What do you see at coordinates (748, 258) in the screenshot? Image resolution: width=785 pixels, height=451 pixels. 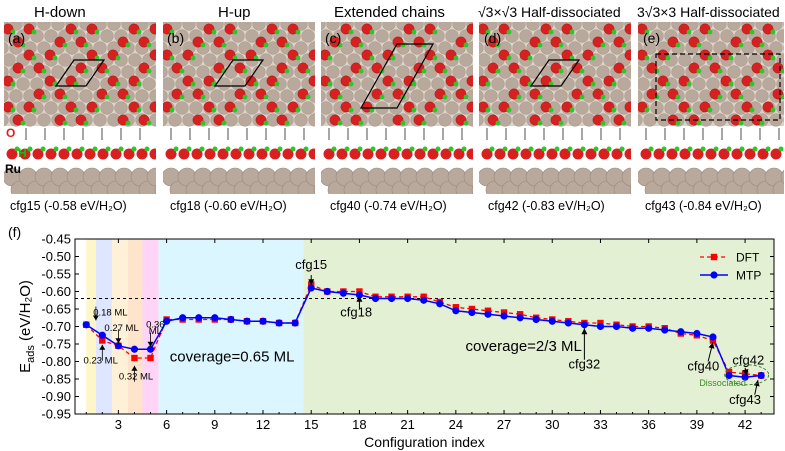 I see `legend-dft-label: DFT` at bounding box center [748, 258].